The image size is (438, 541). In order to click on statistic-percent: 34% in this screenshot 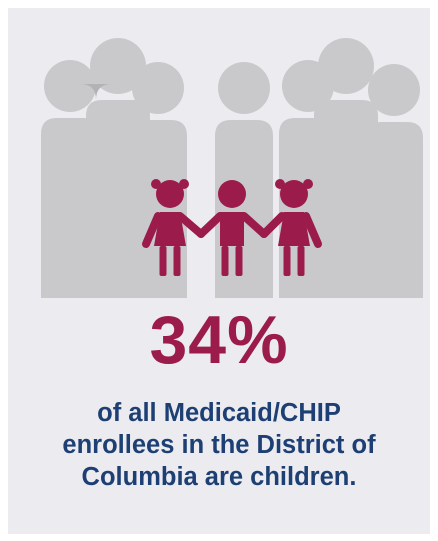, I will do `click(219, 340)`.